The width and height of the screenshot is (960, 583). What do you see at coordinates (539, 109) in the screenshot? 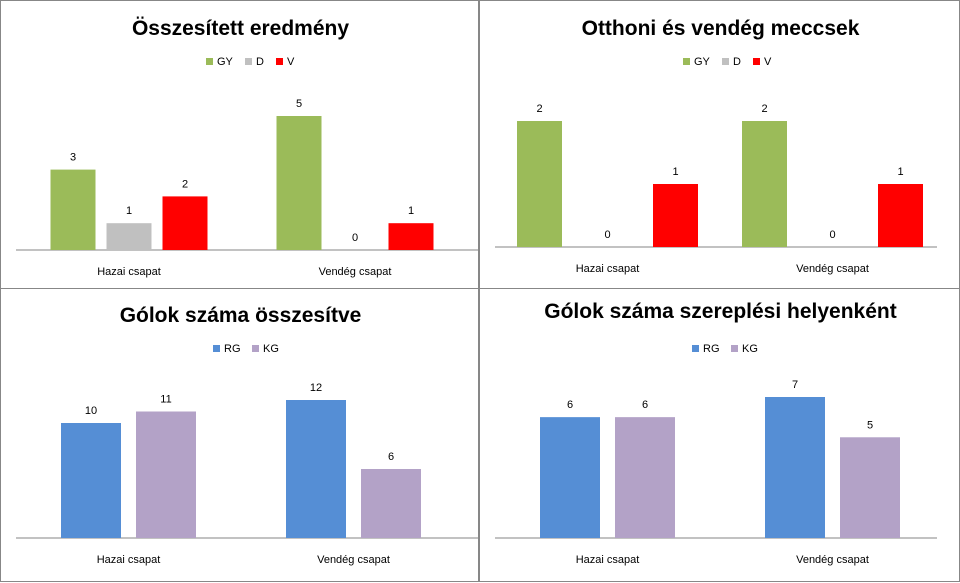
I see `data-label-gy-hazai-csapat: 2` at bounding box center [539, 109].